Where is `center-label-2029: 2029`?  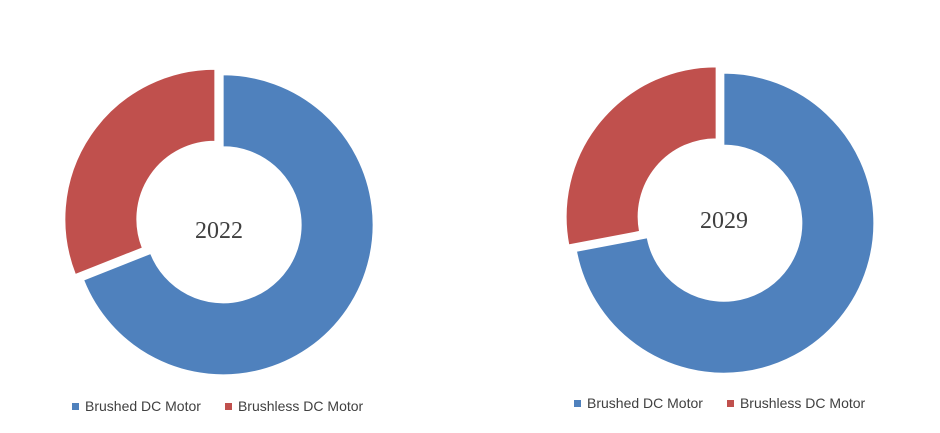 center-label-2029: 2029 is located at coordinates (724, 221).